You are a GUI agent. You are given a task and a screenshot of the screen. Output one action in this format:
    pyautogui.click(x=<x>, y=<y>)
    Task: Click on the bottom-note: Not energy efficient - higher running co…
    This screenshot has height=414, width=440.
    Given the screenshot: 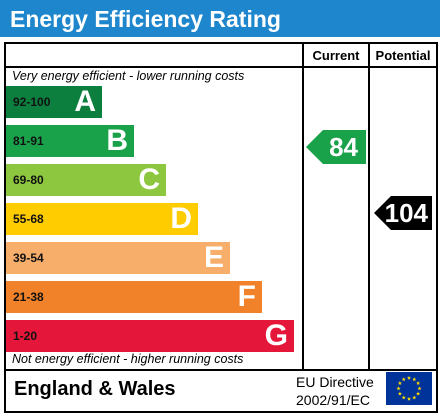 What is the action you would take?
    pyautogui.click(x=128, y=359)
    